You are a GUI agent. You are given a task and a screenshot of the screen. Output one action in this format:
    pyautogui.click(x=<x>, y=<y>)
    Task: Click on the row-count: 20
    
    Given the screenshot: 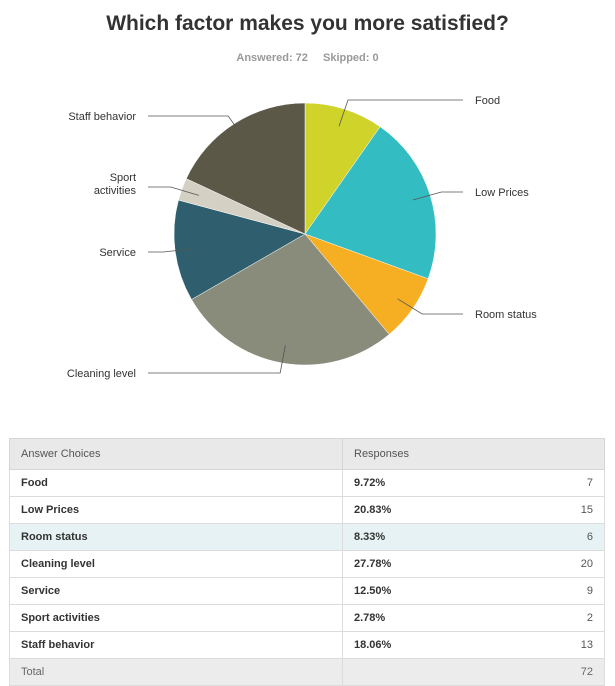 What is the action you would take?
    pyautogui.click(x=557, y=564)
    